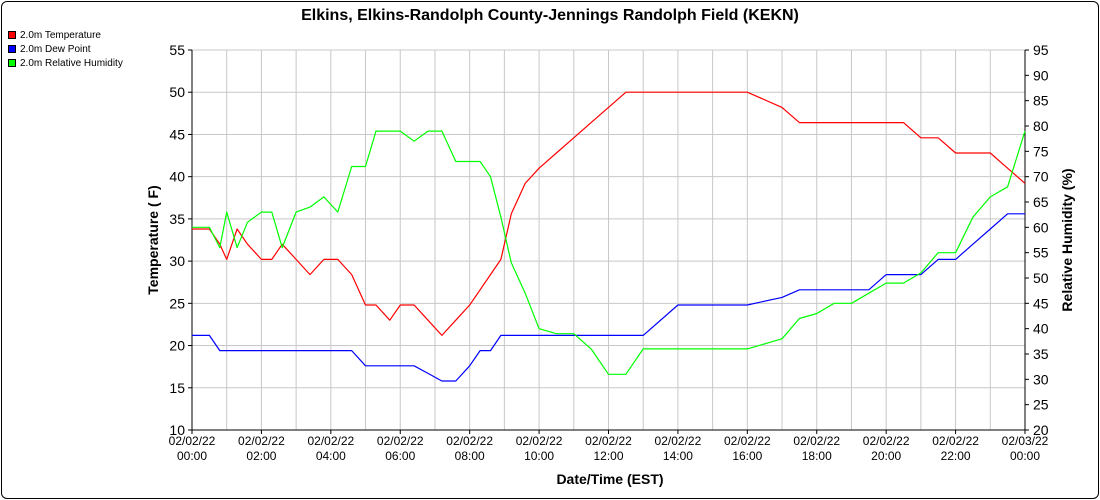 The image size is (1100, 500). Describe the element at coordinates (1041, 303) in the screenshot. I see `y-tick-label-right: 45` at that location.